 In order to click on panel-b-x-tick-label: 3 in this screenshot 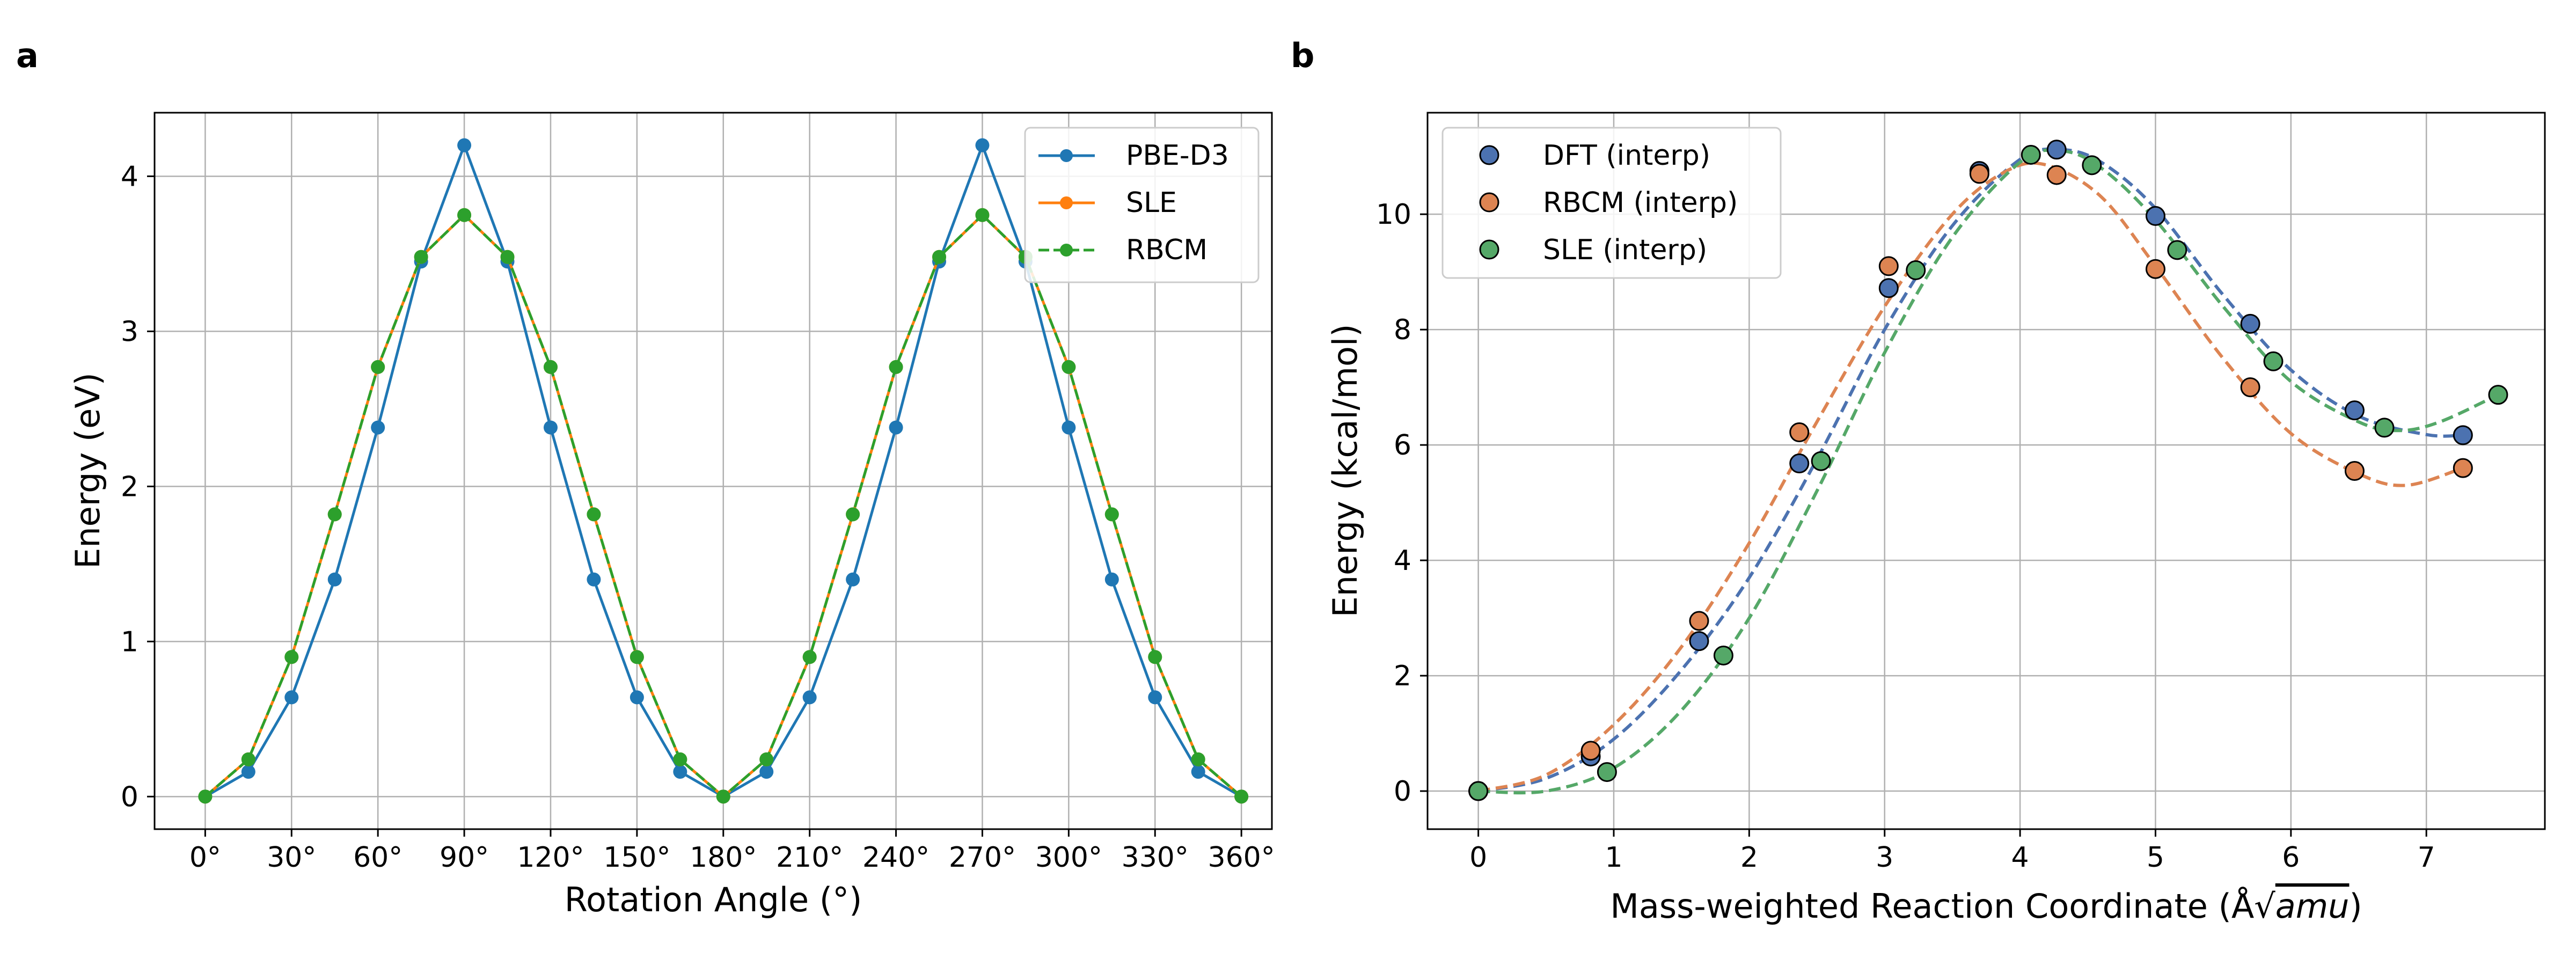, I will do `click(1884, 857)`.